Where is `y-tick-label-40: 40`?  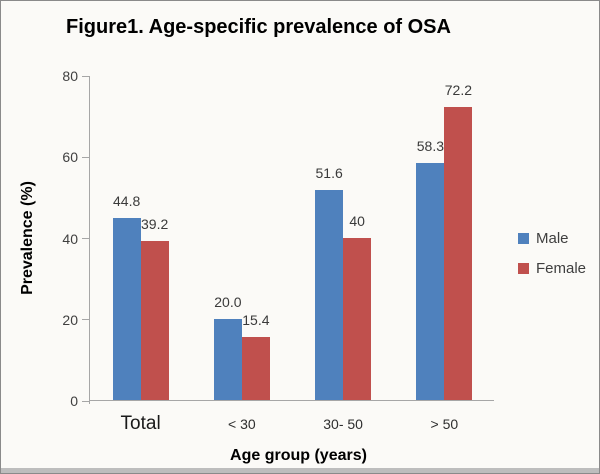
y-tick-label-40: 40 is located at coordinates (70, 238).